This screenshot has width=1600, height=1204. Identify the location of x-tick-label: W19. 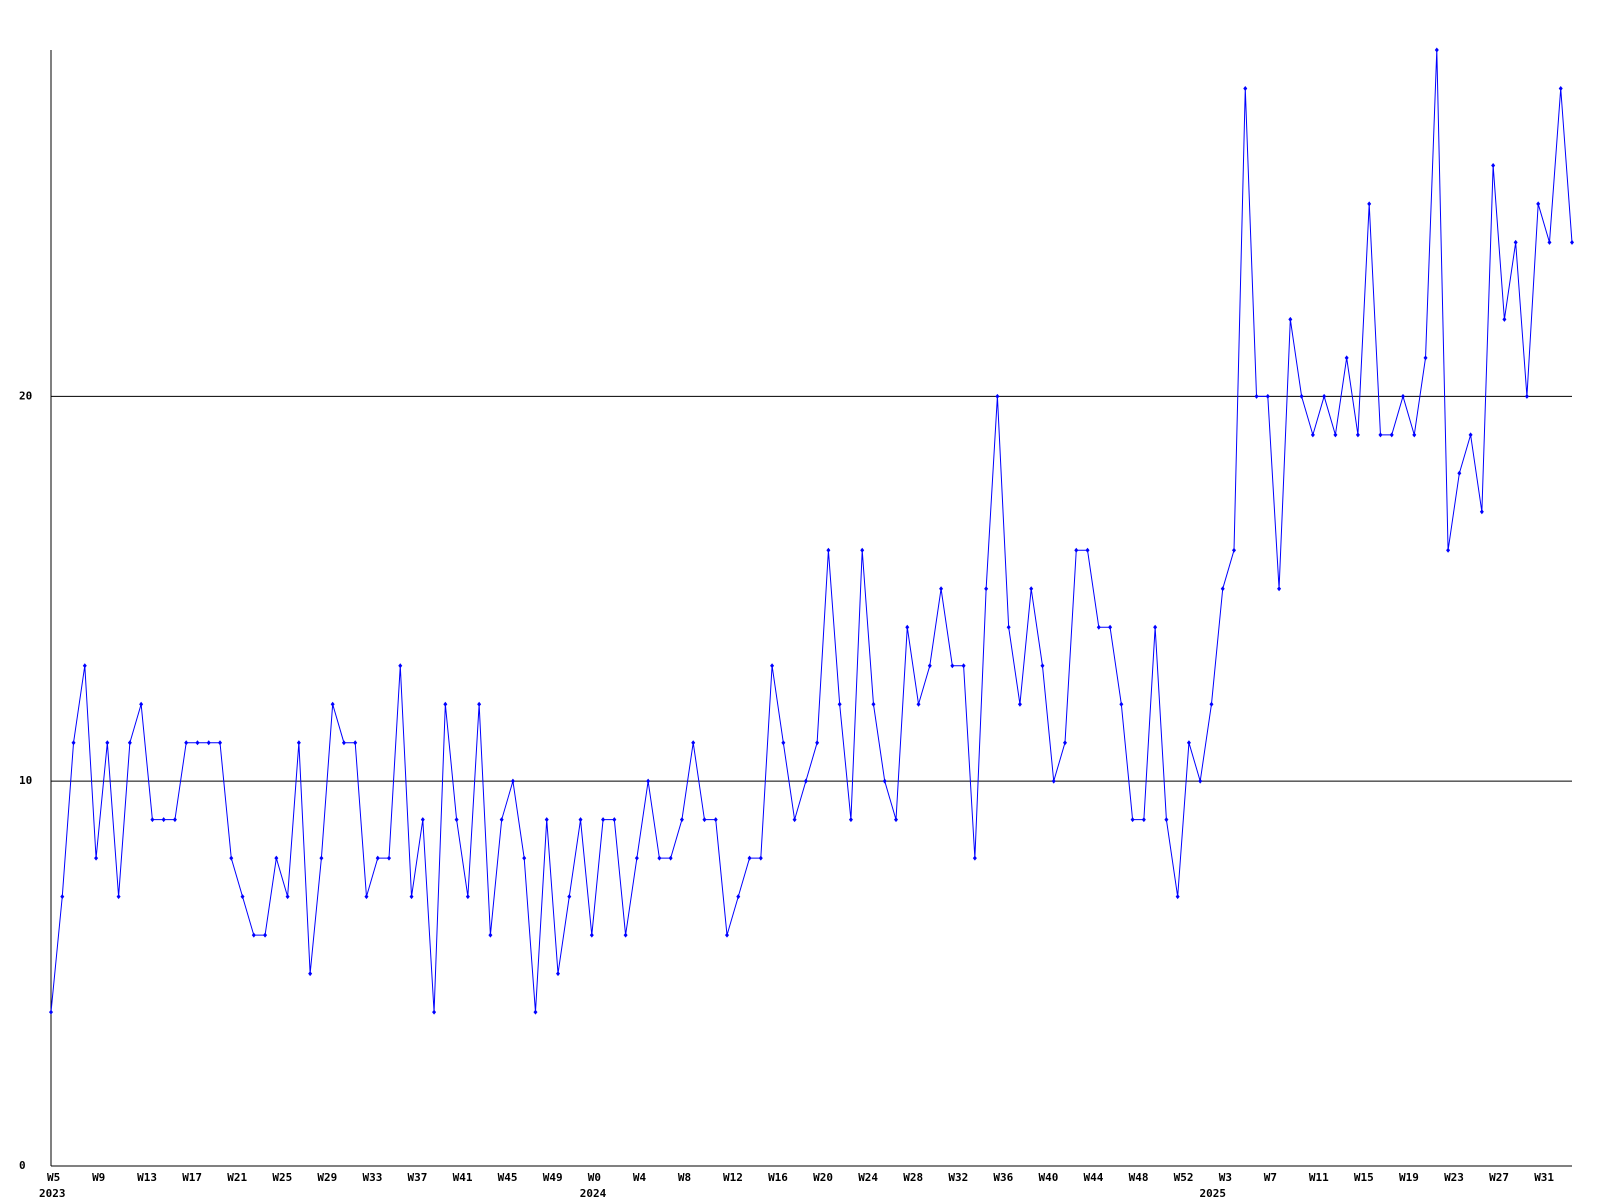
(1409, 1177).